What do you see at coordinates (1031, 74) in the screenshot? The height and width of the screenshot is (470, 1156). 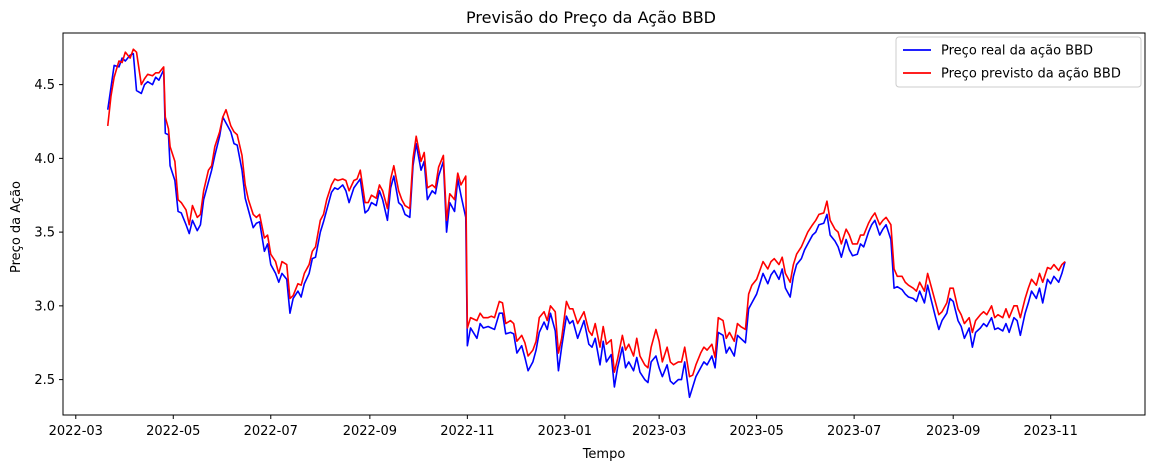 I see `legend-label: Preço previsto da ação BBD` at bounding box center [1031, 74].